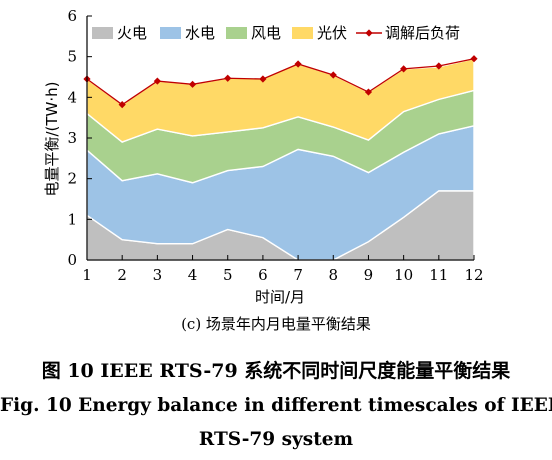 Image resolution: width=552 pixels, height=460 pixels. Describe the element at coordinates (193, 275) in the screenshot. I see `x-tick-label: 4` at that location.